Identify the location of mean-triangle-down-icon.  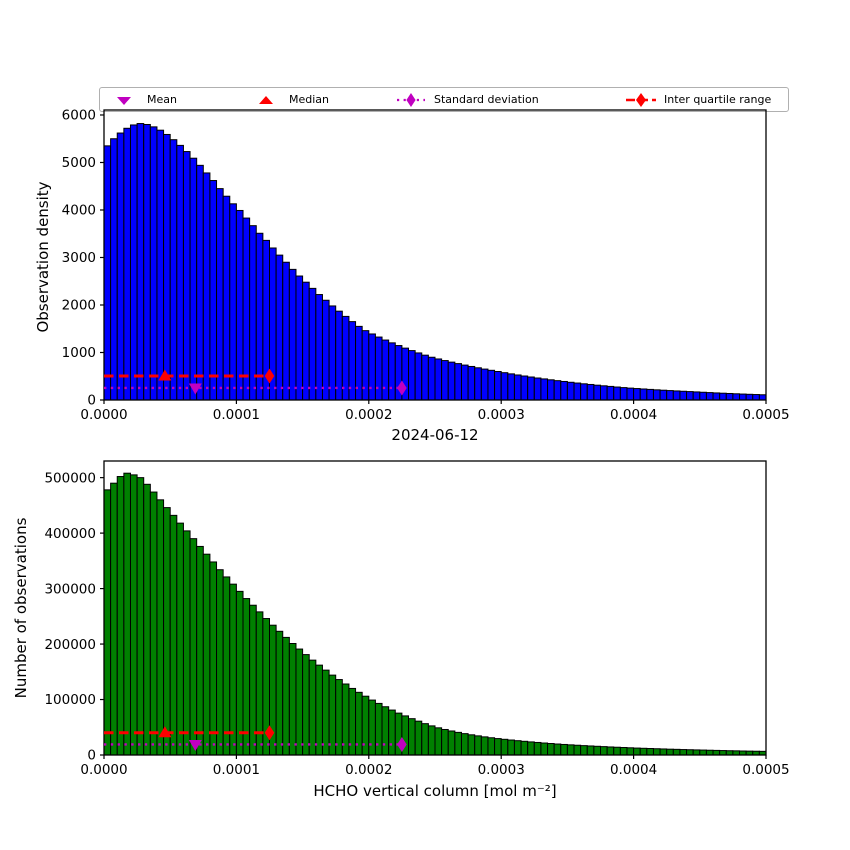
(124, 100).